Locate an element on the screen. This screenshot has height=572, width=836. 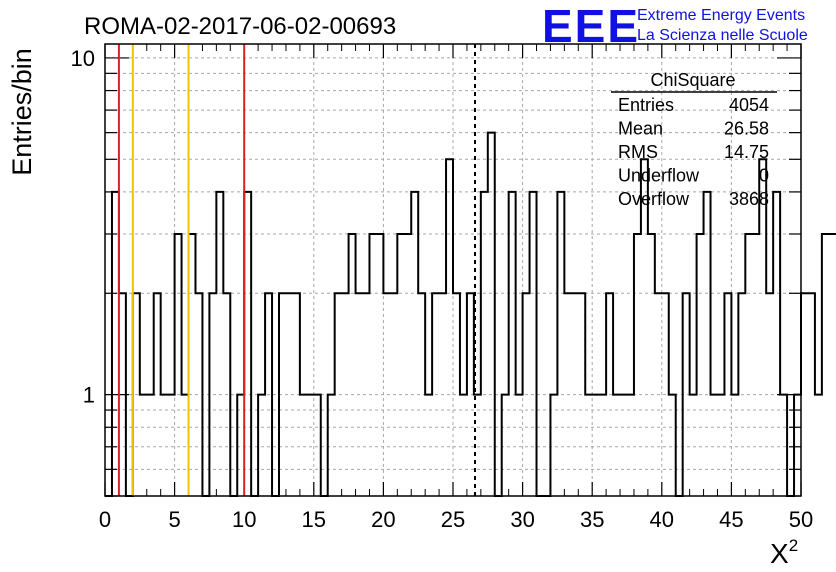
x-tick-label: 25 is located at coordinates (453, 519).